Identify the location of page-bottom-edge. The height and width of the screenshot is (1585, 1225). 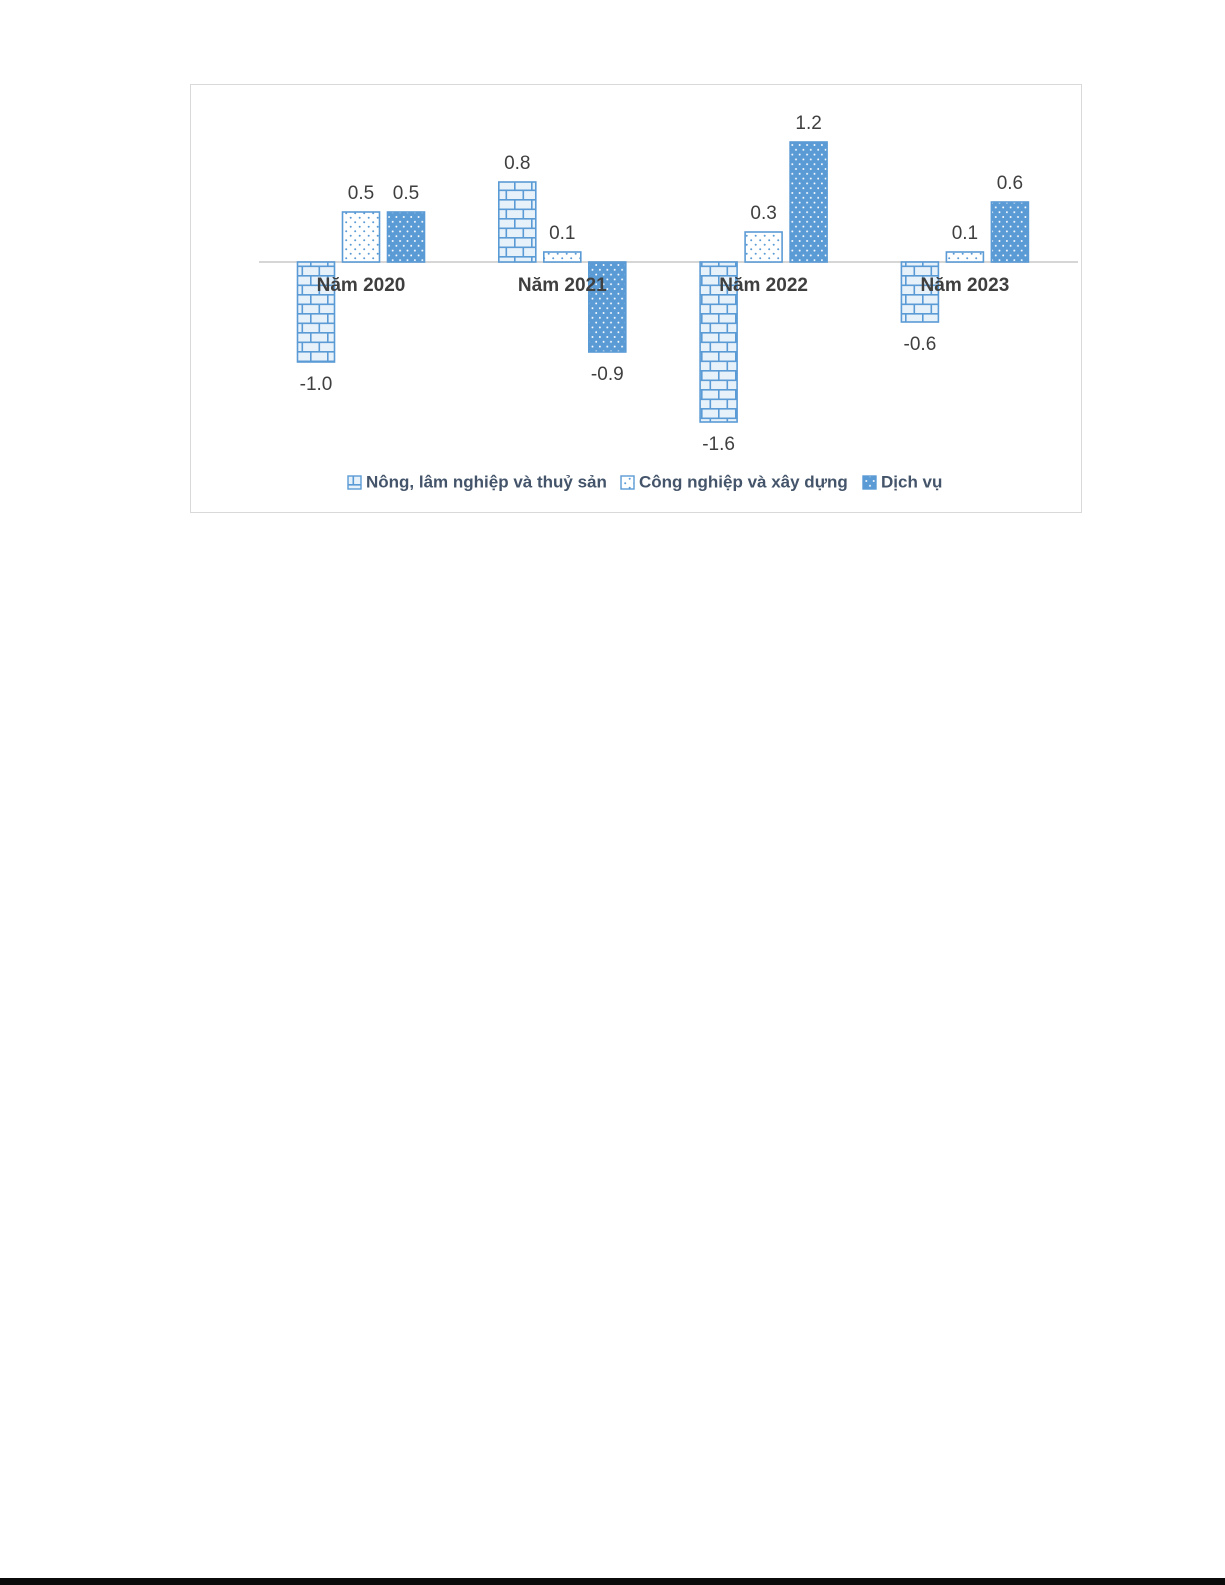
(612, 1581).